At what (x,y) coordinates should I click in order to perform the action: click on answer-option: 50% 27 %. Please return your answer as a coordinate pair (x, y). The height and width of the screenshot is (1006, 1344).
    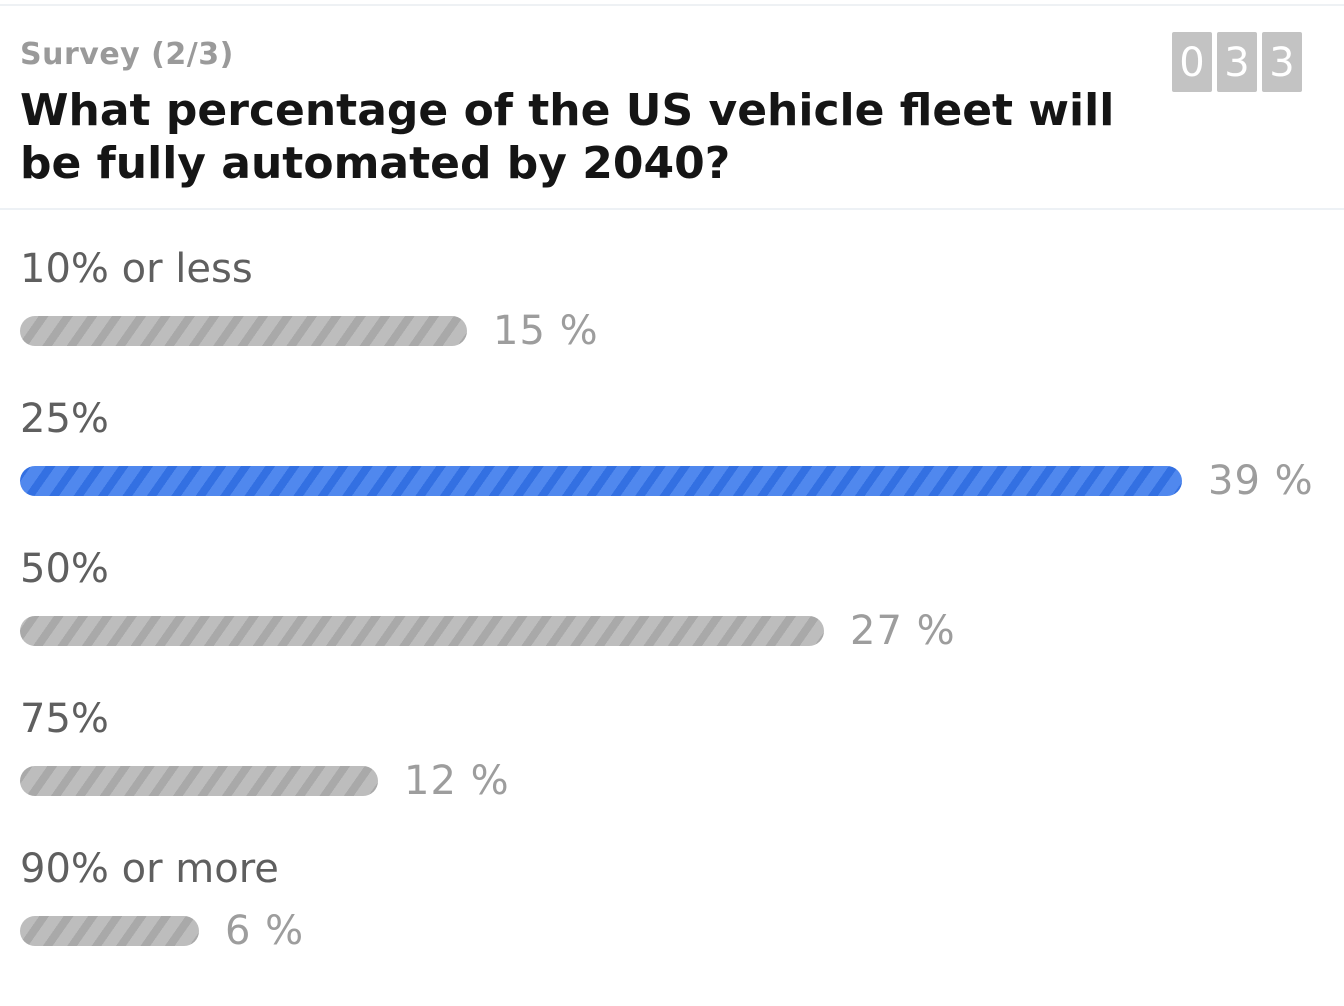
    Looking at the image, I should click on (682, 619).